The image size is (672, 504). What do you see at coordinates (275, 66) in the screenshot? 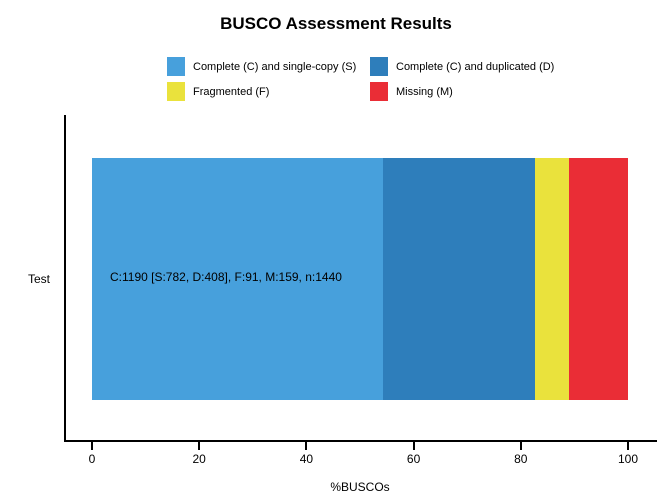
I see `legend-label: Complete (C) and single-copy (S)` at bounding box center [275, 66].